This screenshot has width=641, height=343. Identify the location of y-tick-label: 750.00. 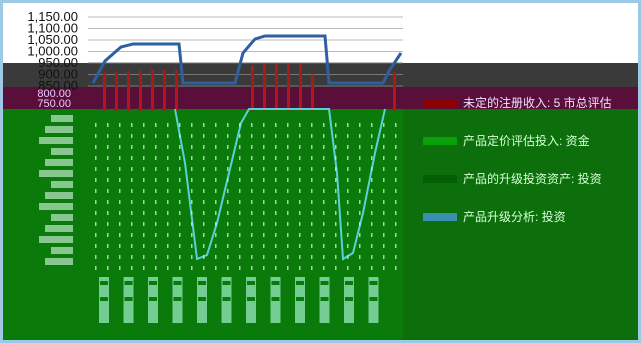
(54, 104).